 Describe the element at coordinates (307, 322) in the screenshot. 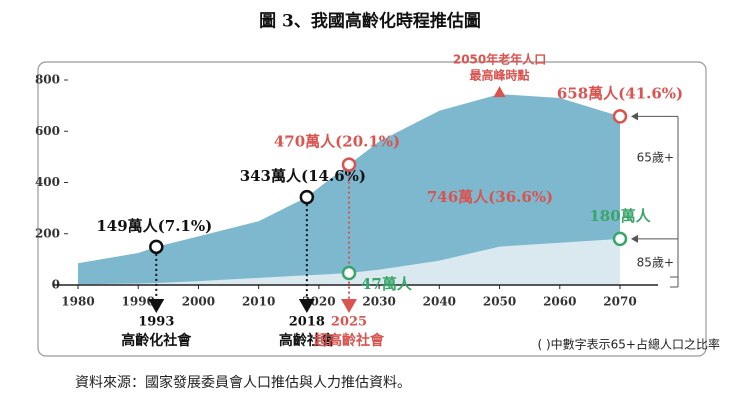

I see `milestone-year: 2018` at that location.